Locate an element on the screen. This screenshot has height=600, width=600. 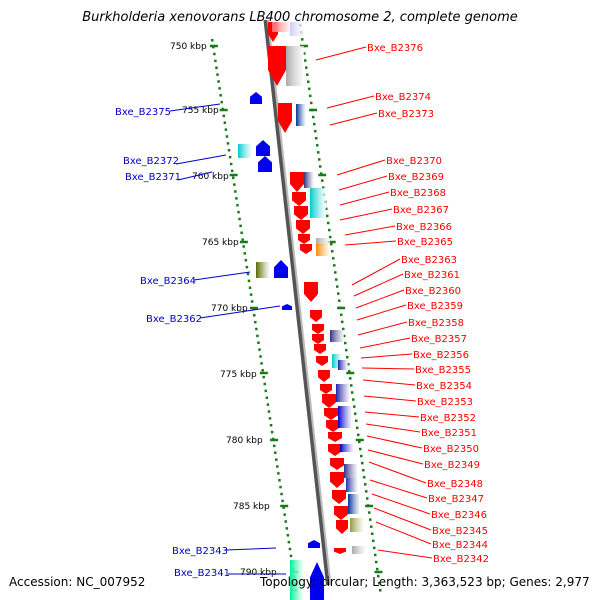
scale-label: 790 kbp is located at coordinates (258, 573).